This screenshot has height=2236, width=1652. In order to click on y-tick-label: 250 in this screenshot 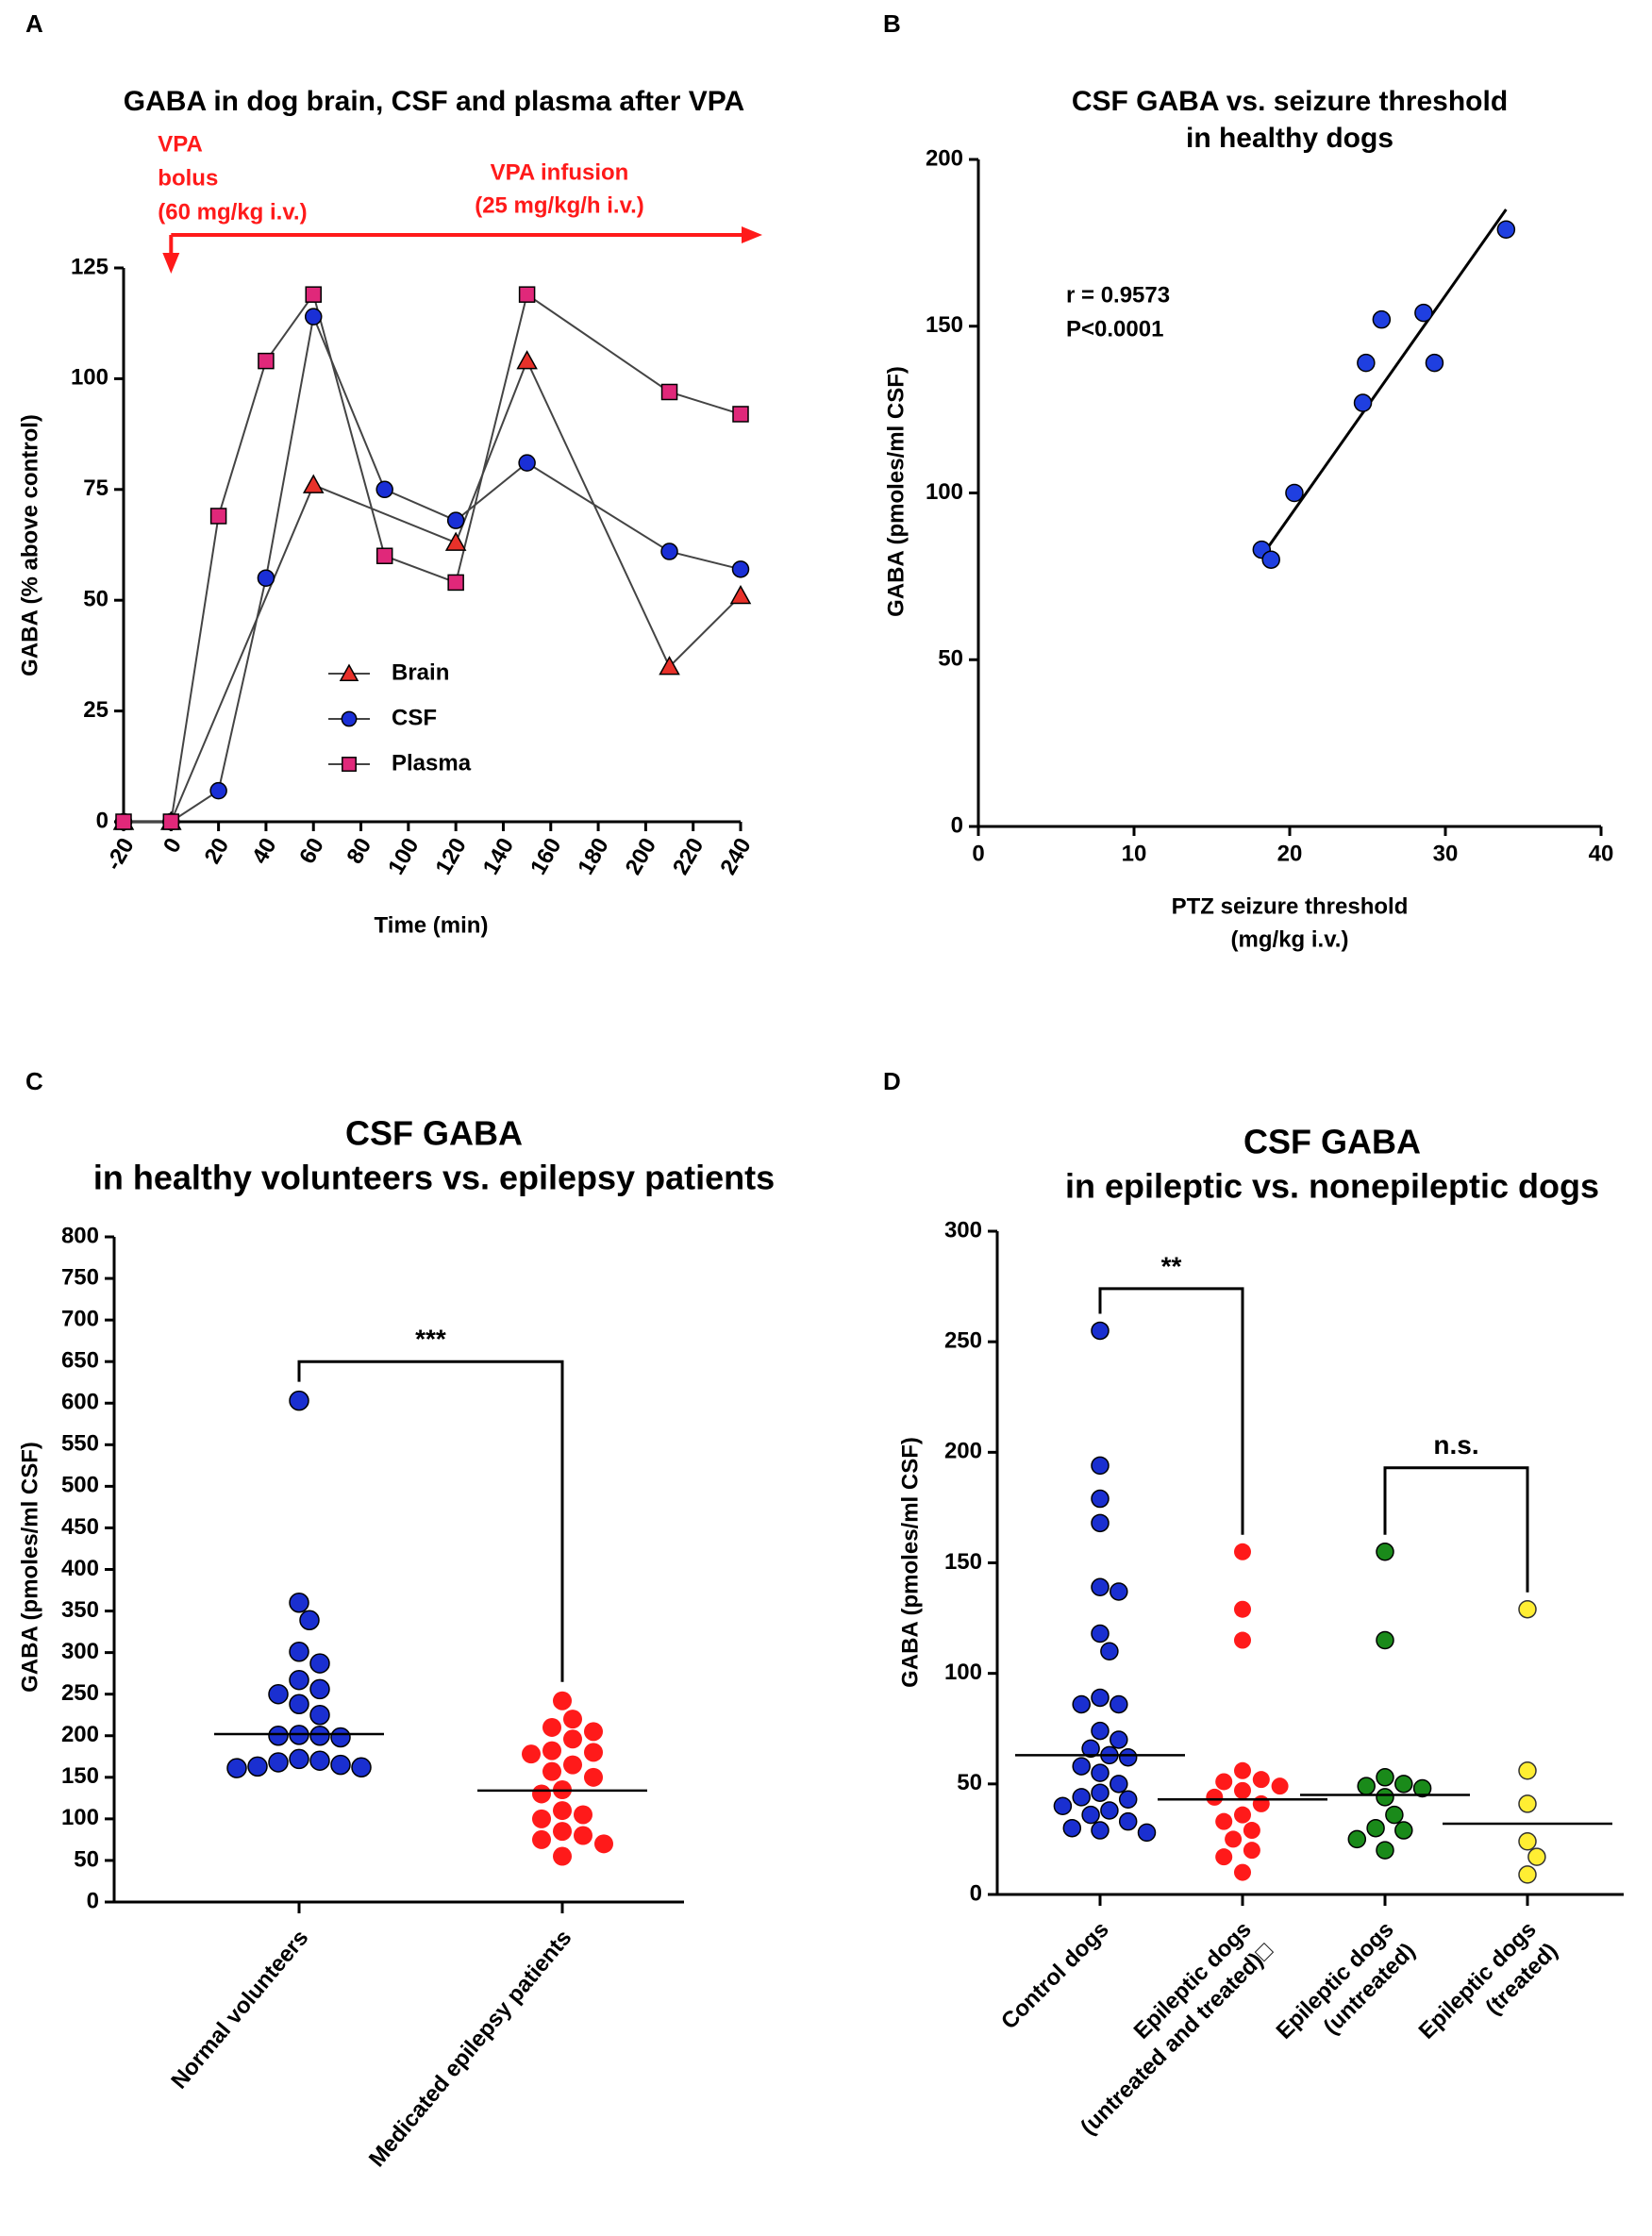, I will do `click(80, 1693)`.